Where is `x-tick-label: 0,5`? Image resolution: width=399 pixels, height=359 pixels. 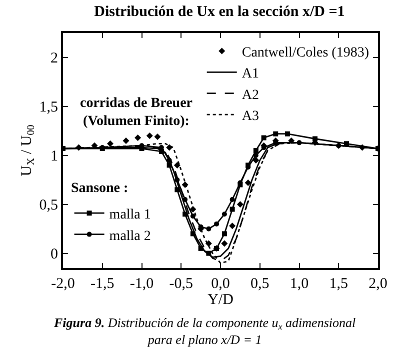 x-tick-label: 0,5 is located at coordinates (260, 284).